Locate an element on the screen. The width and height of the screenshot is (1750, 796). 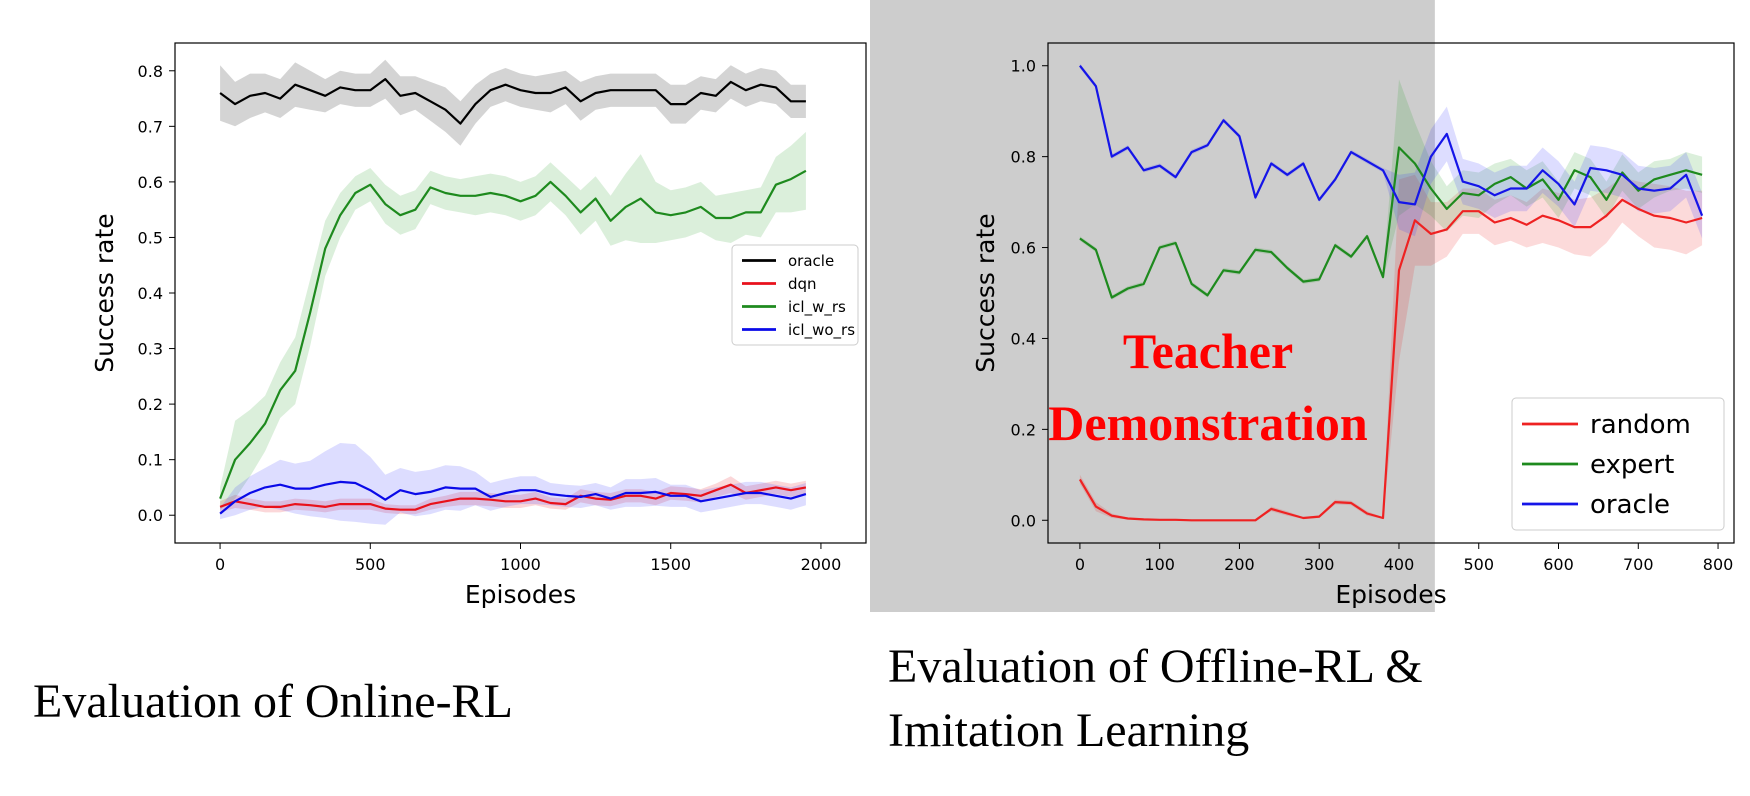
legend-entry-random: random is located at coordinates (1640, 425).